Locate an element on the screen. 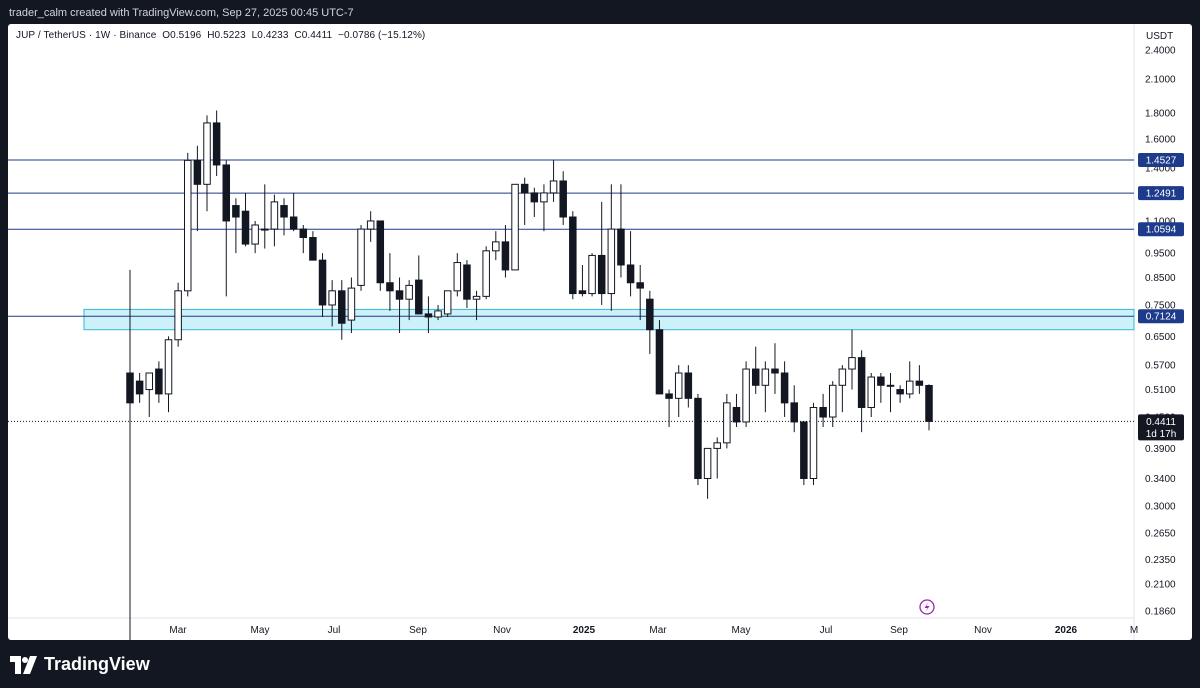 This screenshot has height=688, width=1200. x-tick-label: Nov is located at coordinates (502, 630).